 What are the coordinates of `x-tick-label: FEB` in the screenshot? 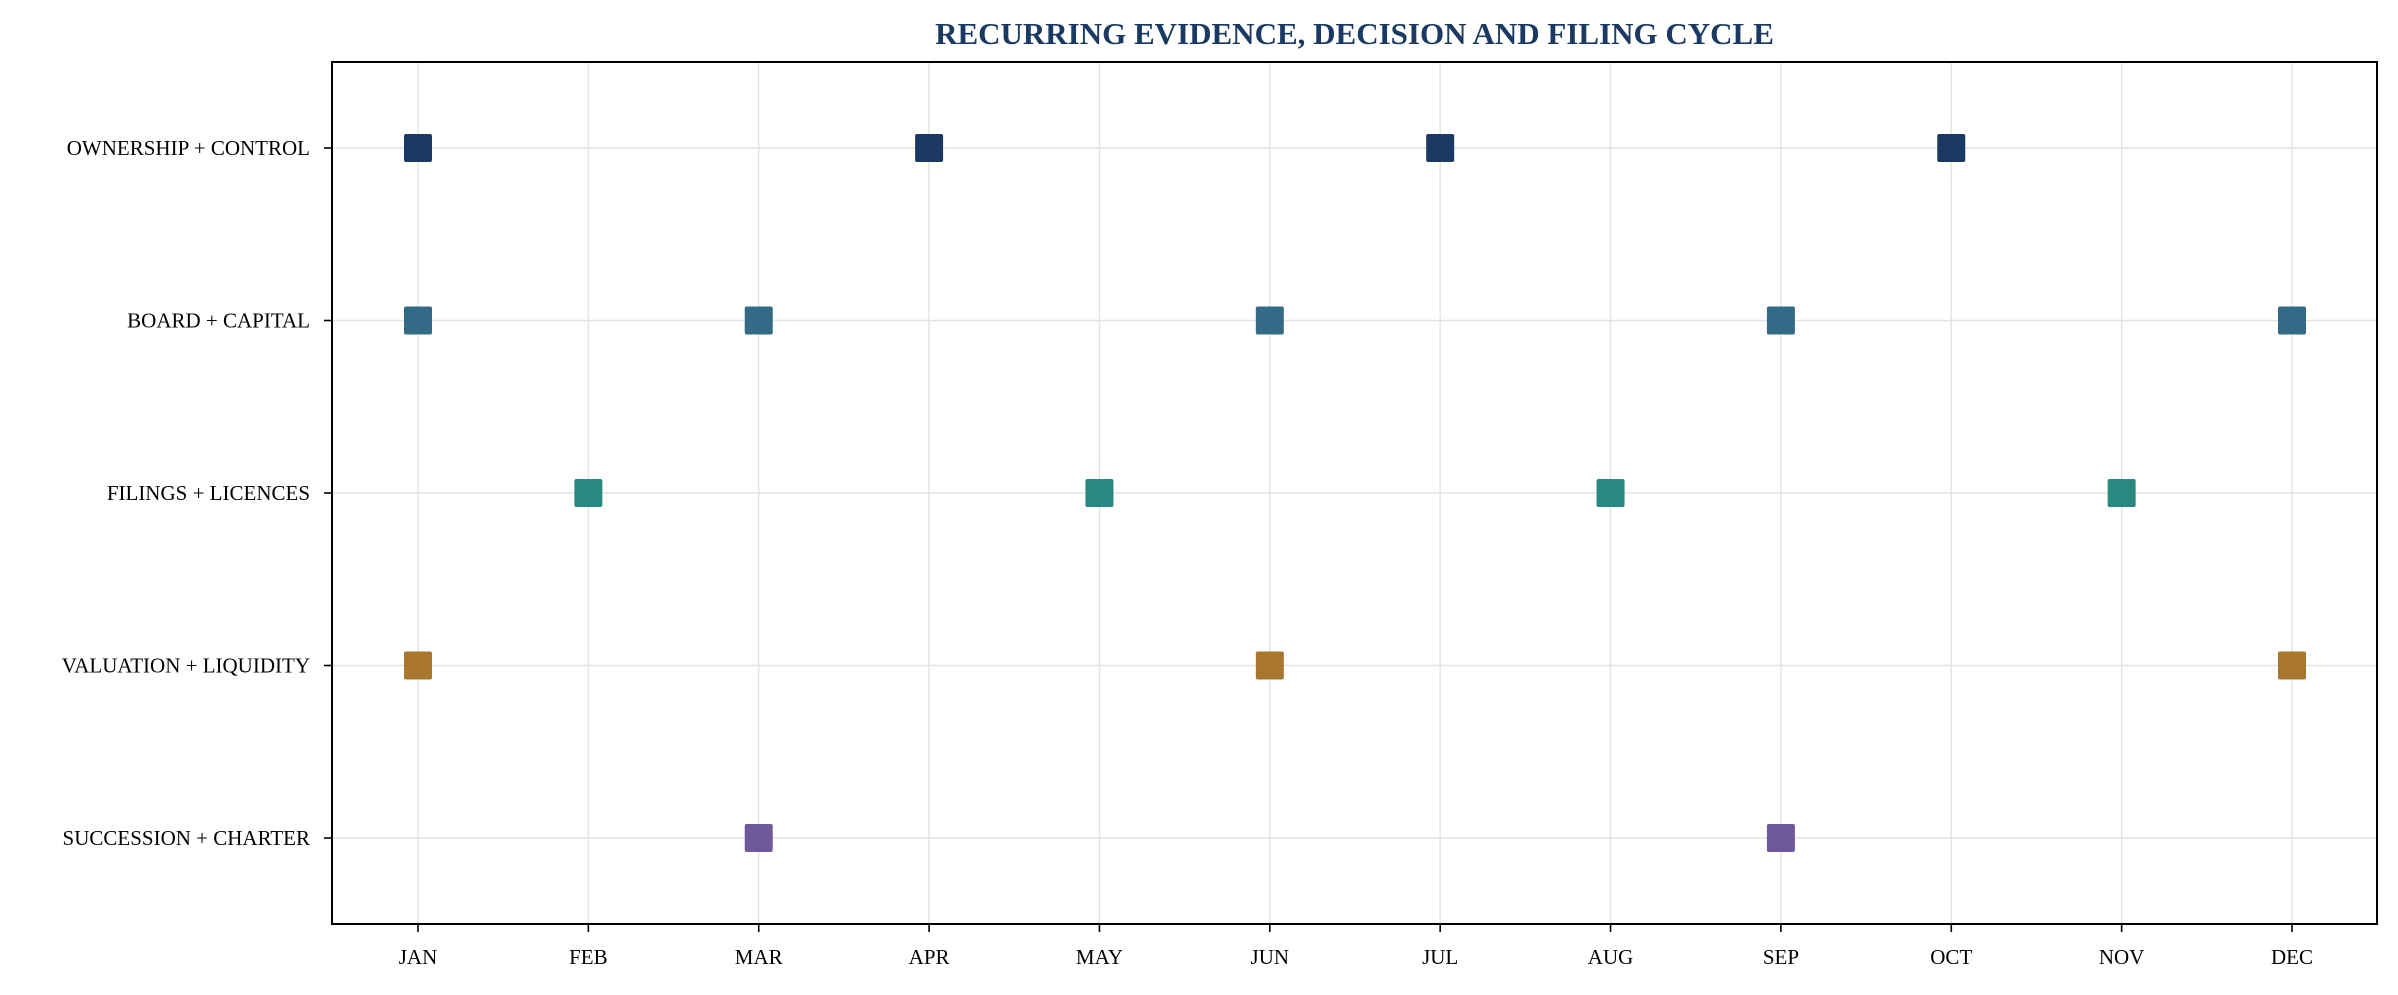 It's located at (588, 957).